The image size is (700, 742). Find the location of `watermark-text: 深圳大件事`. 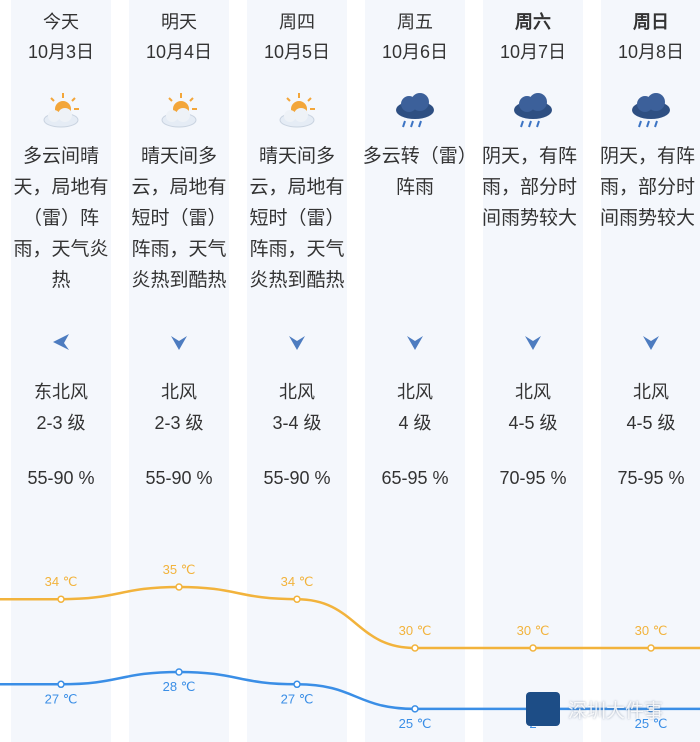

watermark-text: 深圳大件事 is located at coordinates (616, 711).